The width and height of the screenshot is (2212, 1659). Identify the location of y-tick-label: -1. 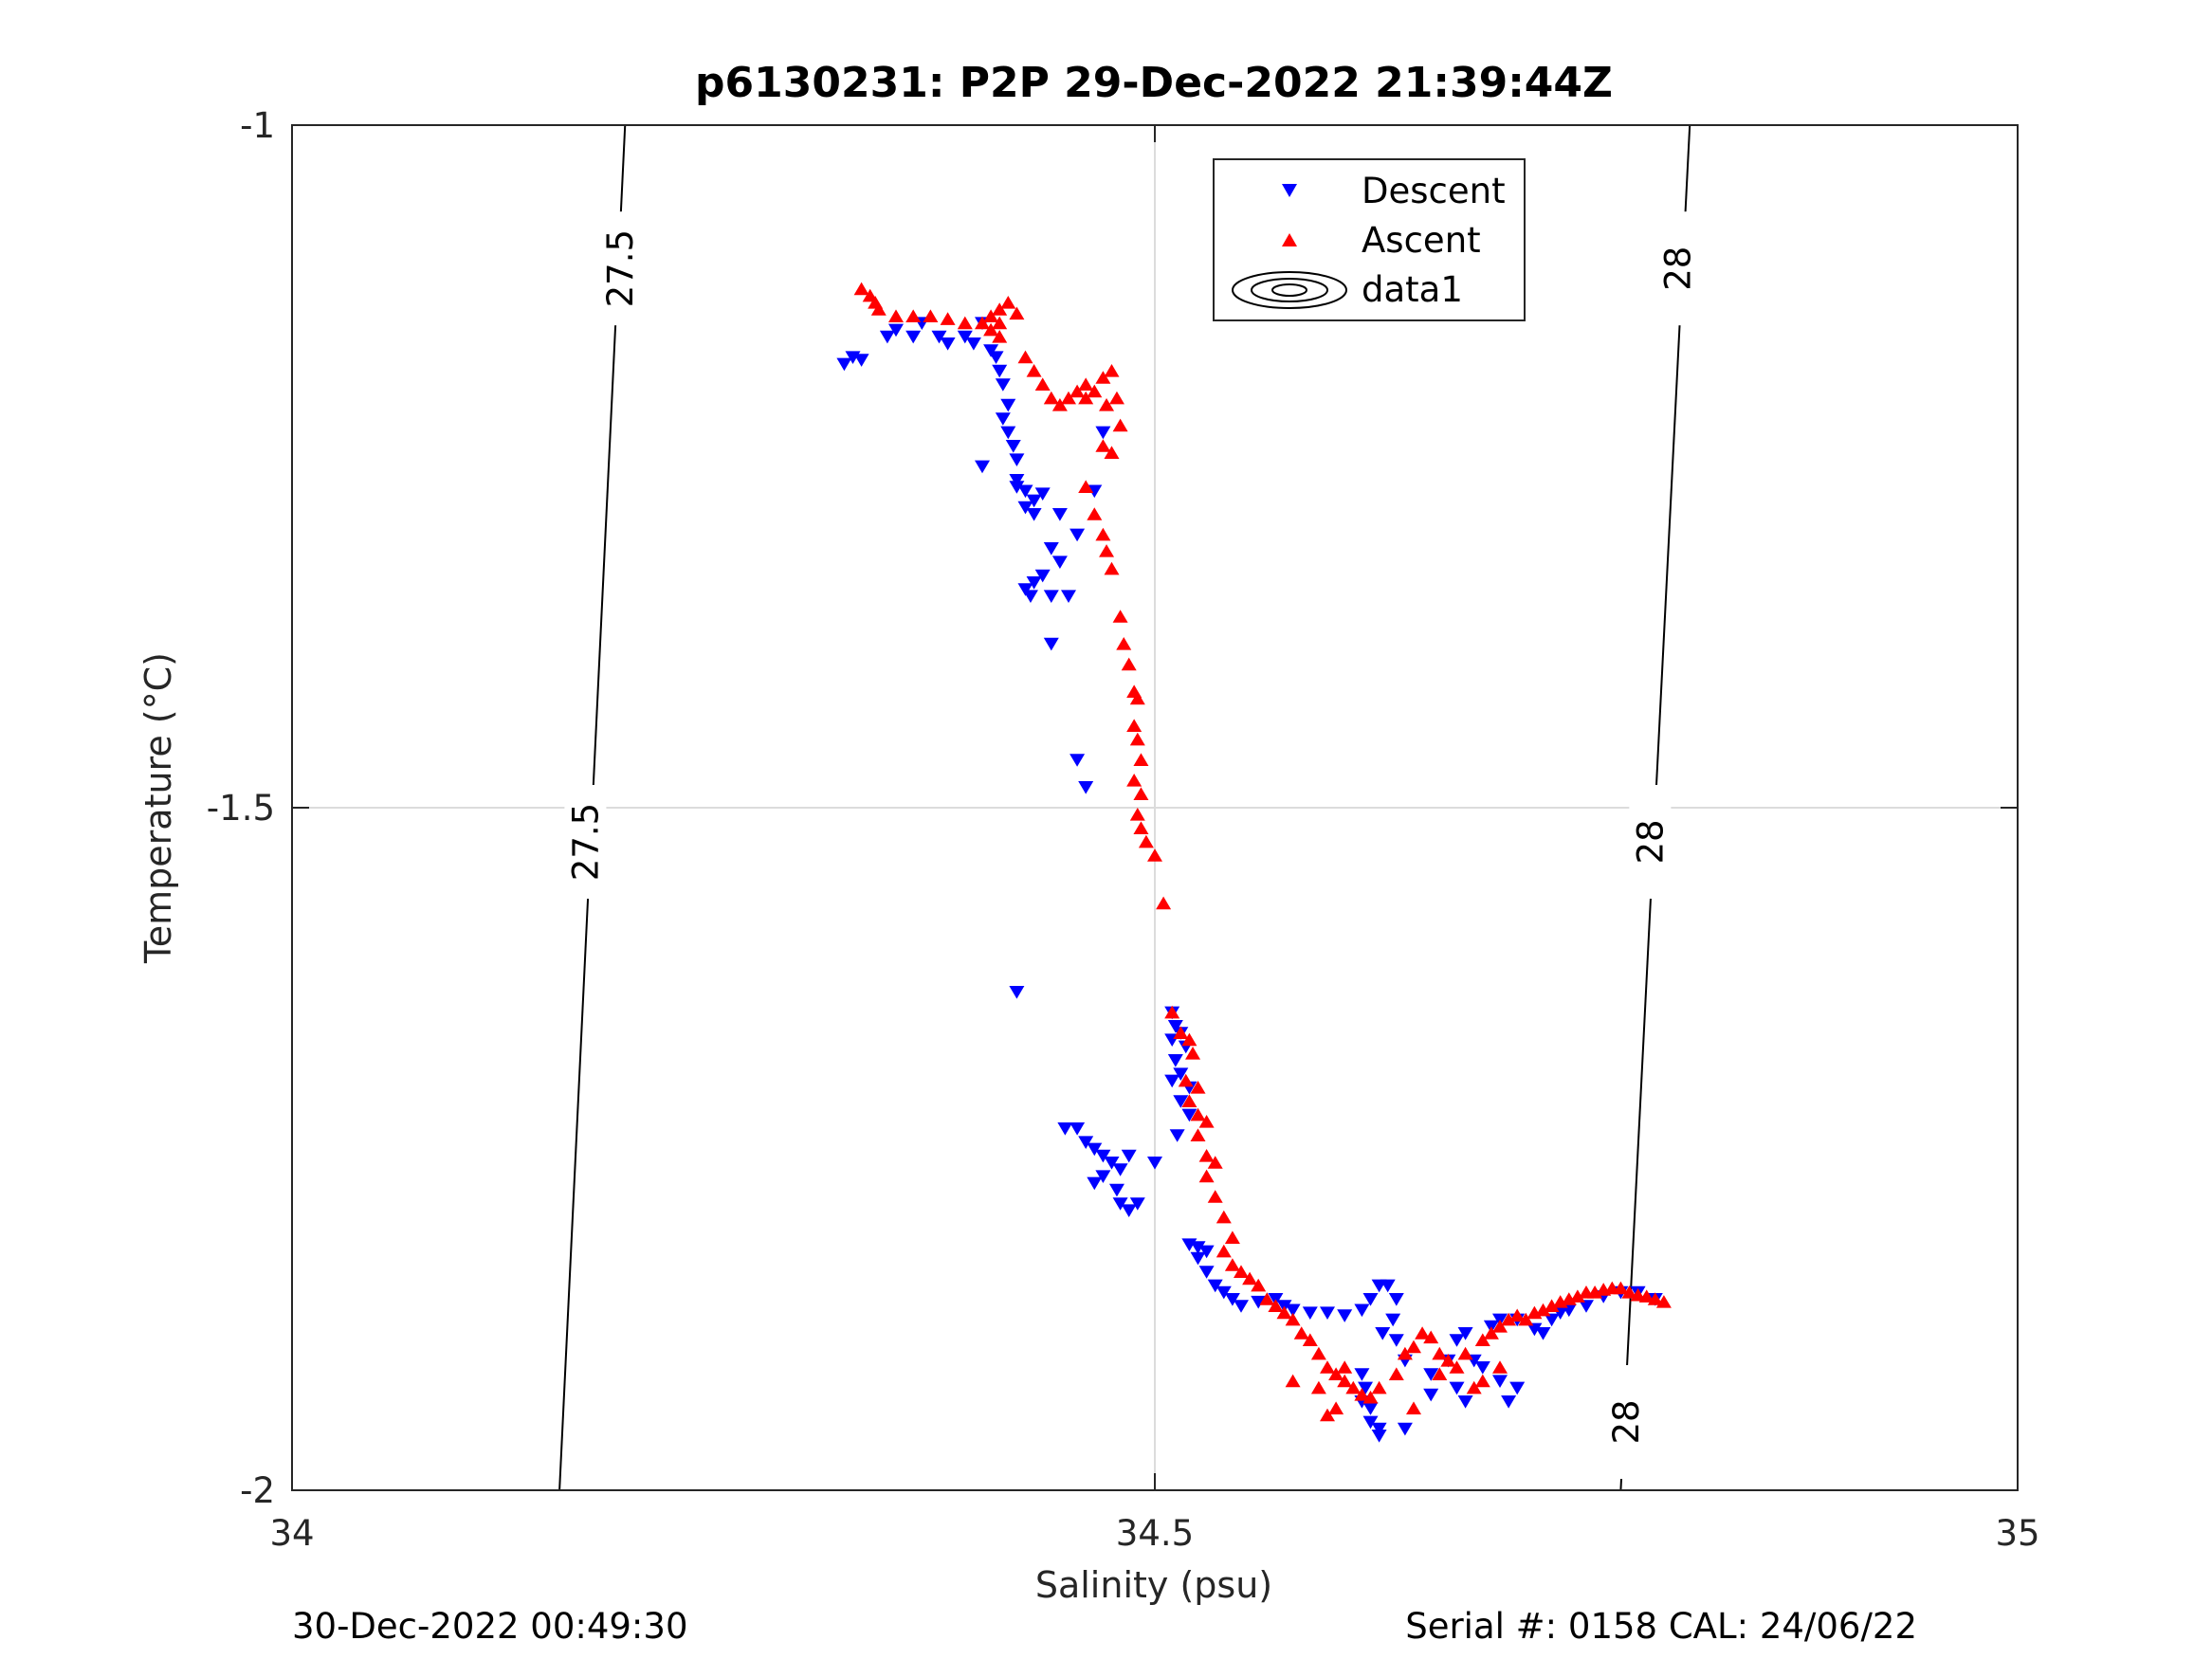
(257, 125).